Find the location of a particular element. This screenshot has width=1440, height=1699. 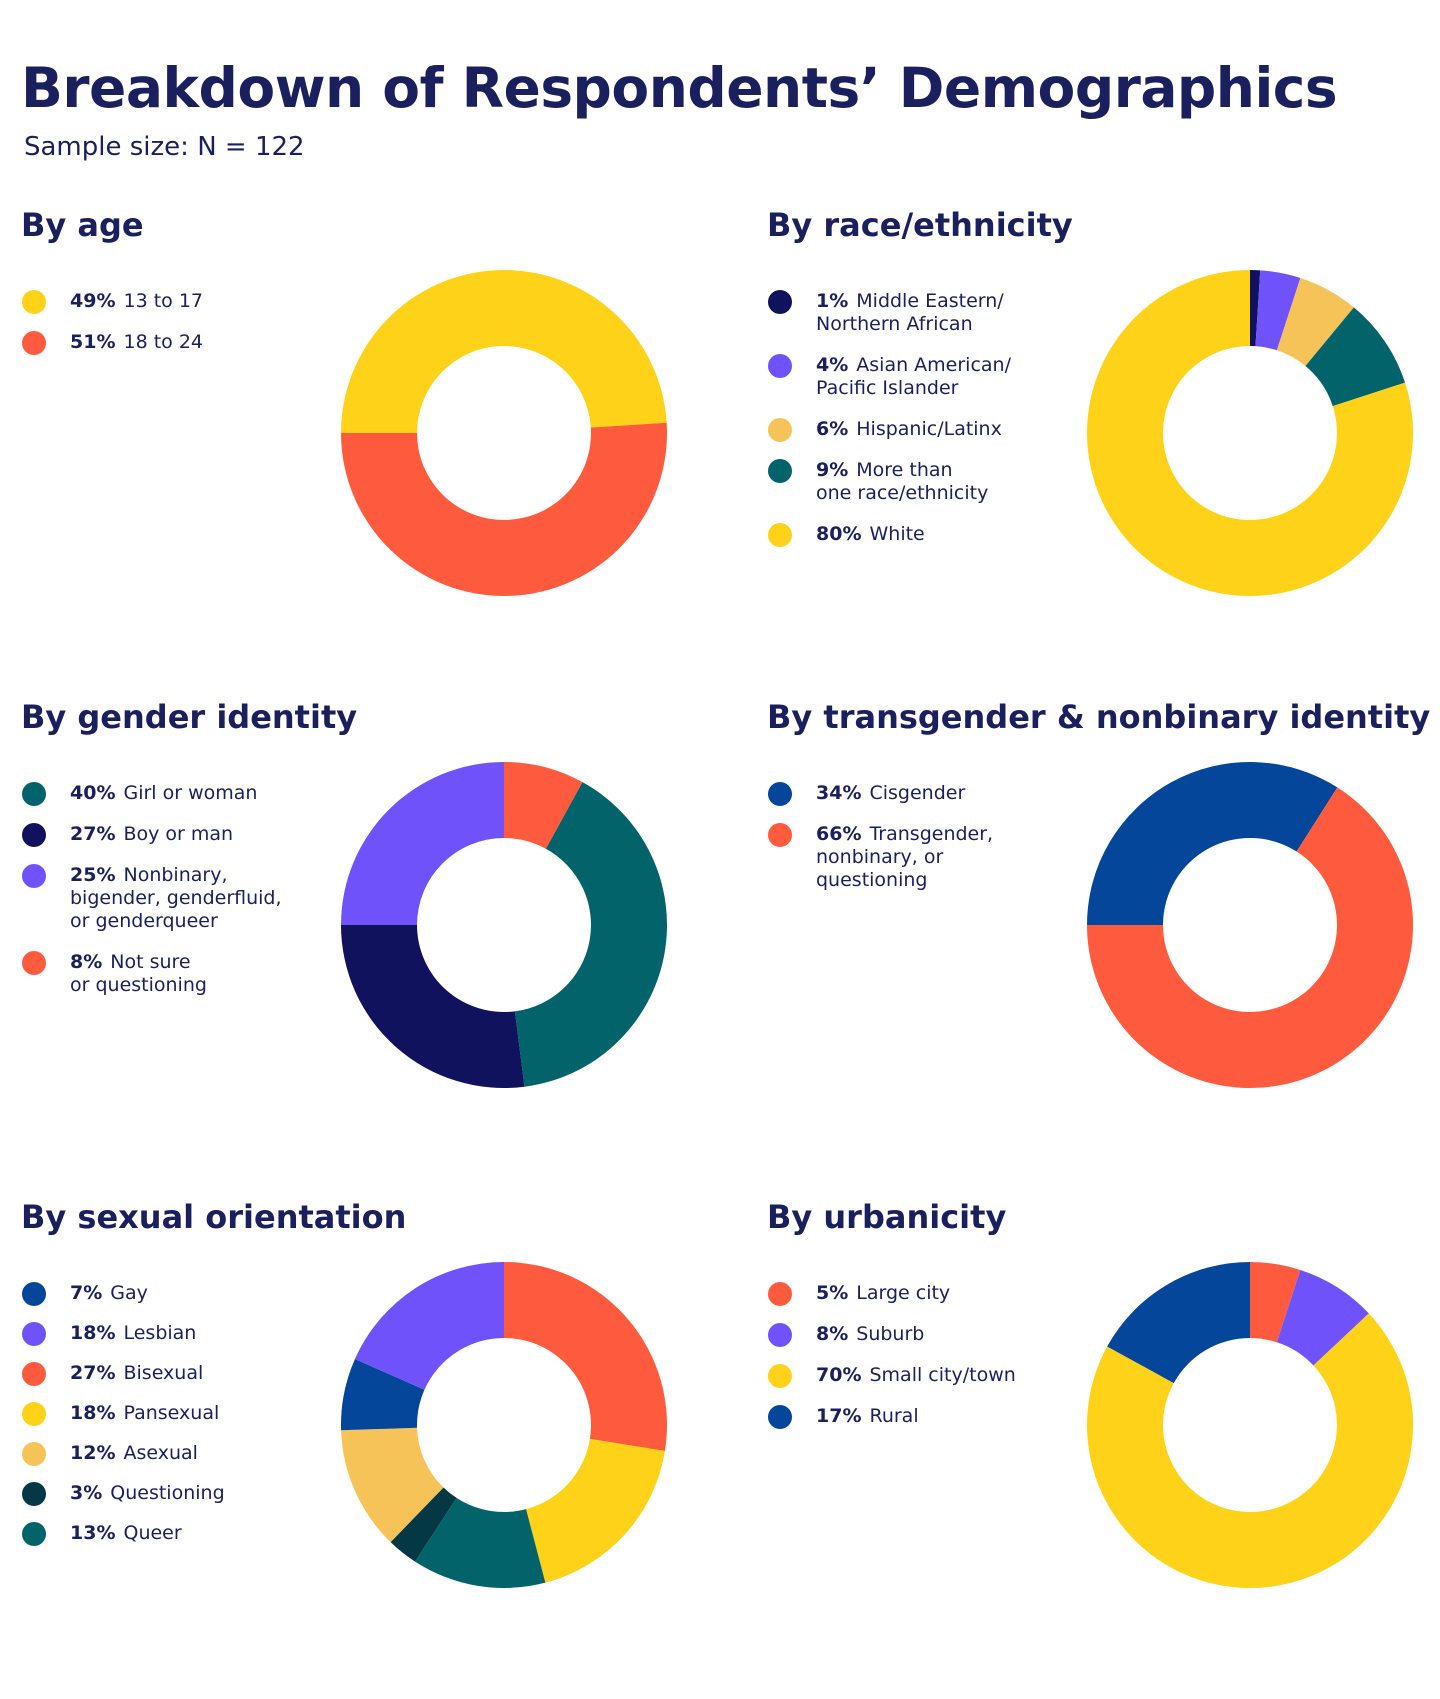

legend-item-13-to-17: 49% 13 to 17 is located at coordinates (167, 302).